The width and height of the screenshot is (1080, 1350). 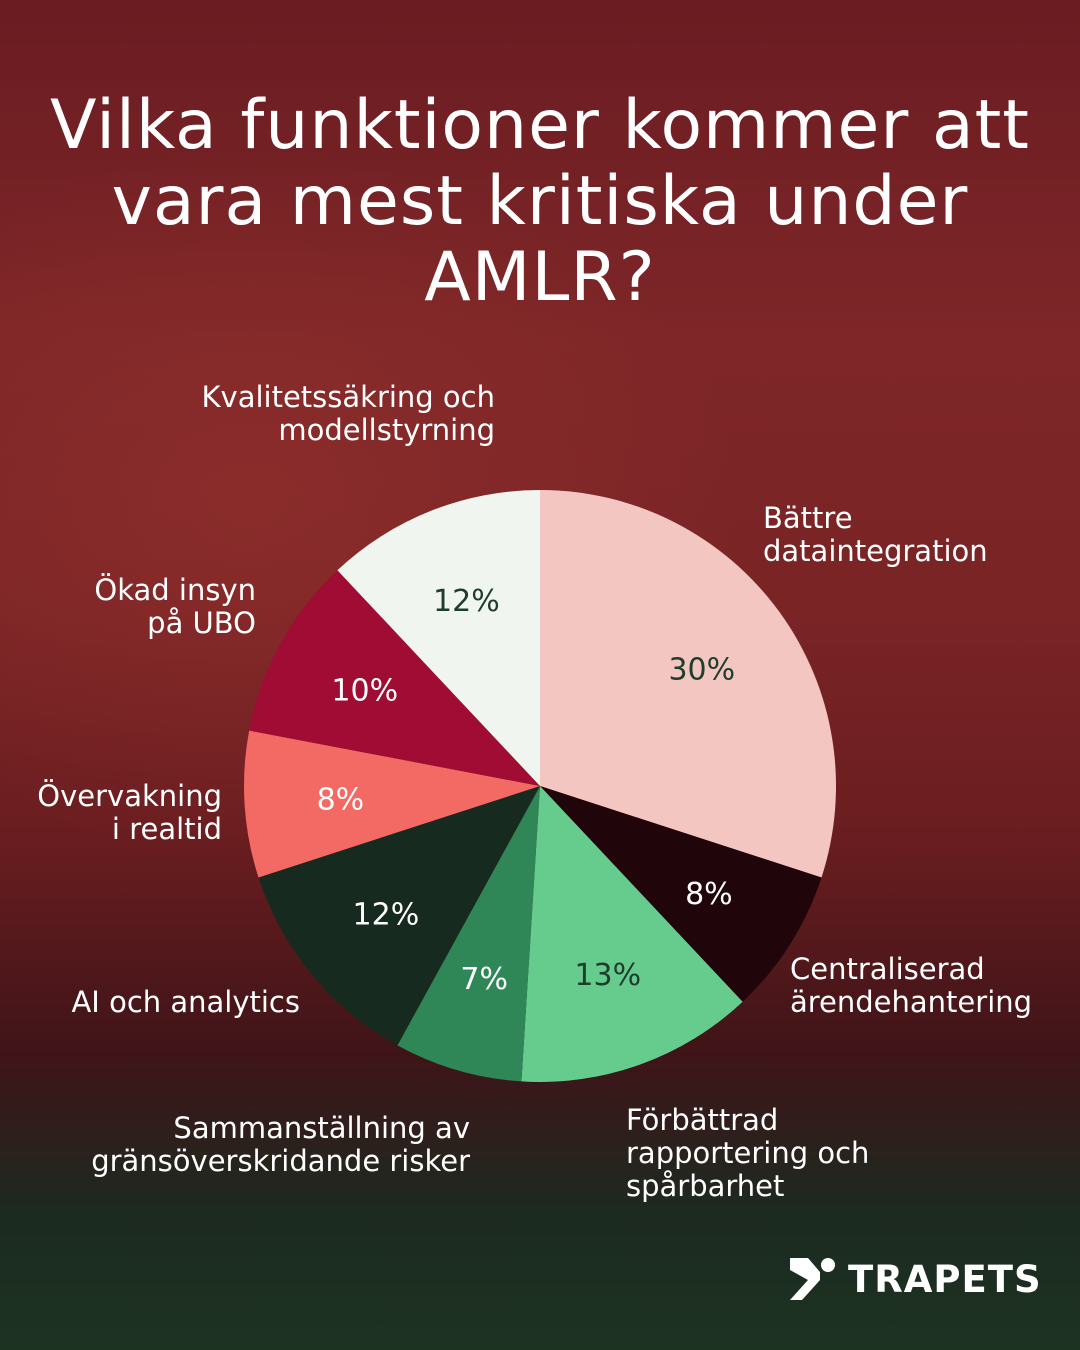 What do you see at coordinates (812, 1279) in the screenshot?
I see `trapets-logo-icon` at bounding box center [812, 1279].